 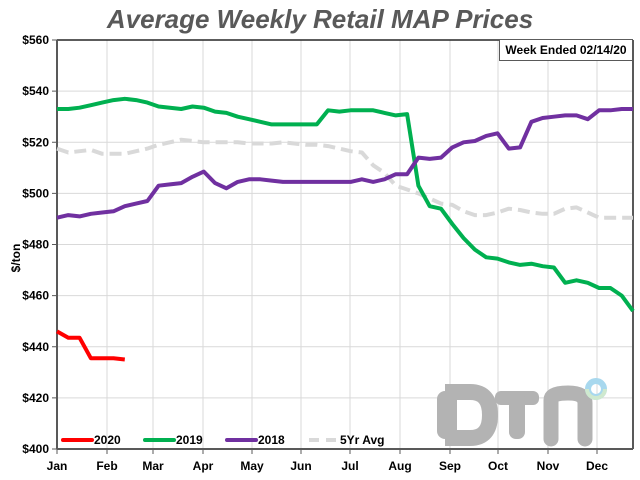 I want to click on watermark-letter-d-stem, so click(x=447, y=415).